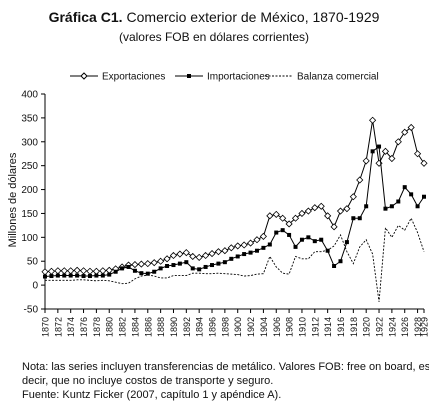  Describe the element at coordinates (133, 77) in the screenshot. I see `legend-label: Exportaciones` at that location.